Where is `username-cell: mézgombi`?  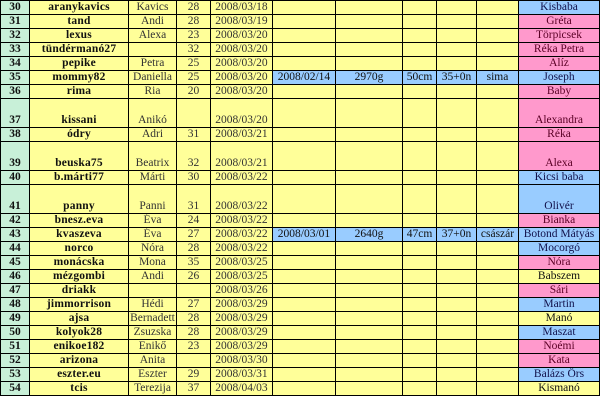 username-cell: mézgombi is located at coordinates (79, 276).